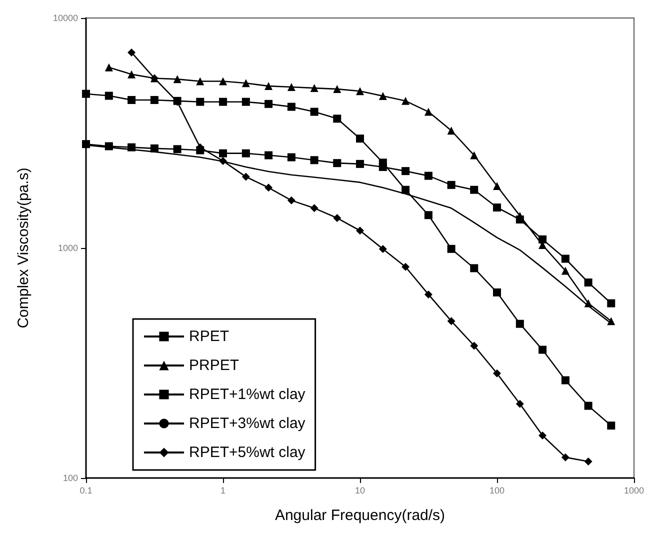 This screenshot has width=655, height=548. What do you see at coordinates (247, 452) in the screenshot?
I see `legend-label: RPET+5%wt clay` at bounding box center [247, 452].